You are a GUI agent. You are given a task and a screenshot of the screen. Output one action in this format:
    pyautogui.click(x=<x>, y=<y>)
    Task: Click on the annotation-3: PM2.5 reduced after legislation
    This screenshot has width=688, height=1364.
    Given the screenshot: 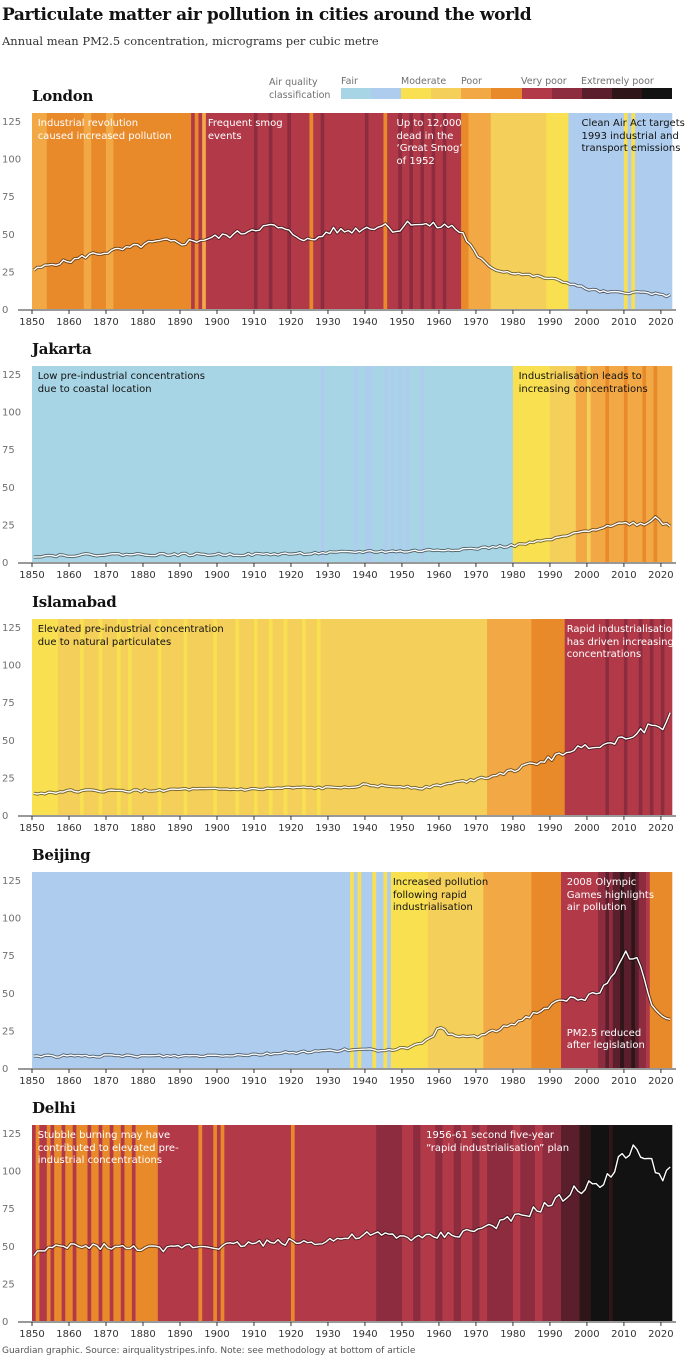 What is the action you would take?
    pyautogui.click(x=605, y=1039)
    